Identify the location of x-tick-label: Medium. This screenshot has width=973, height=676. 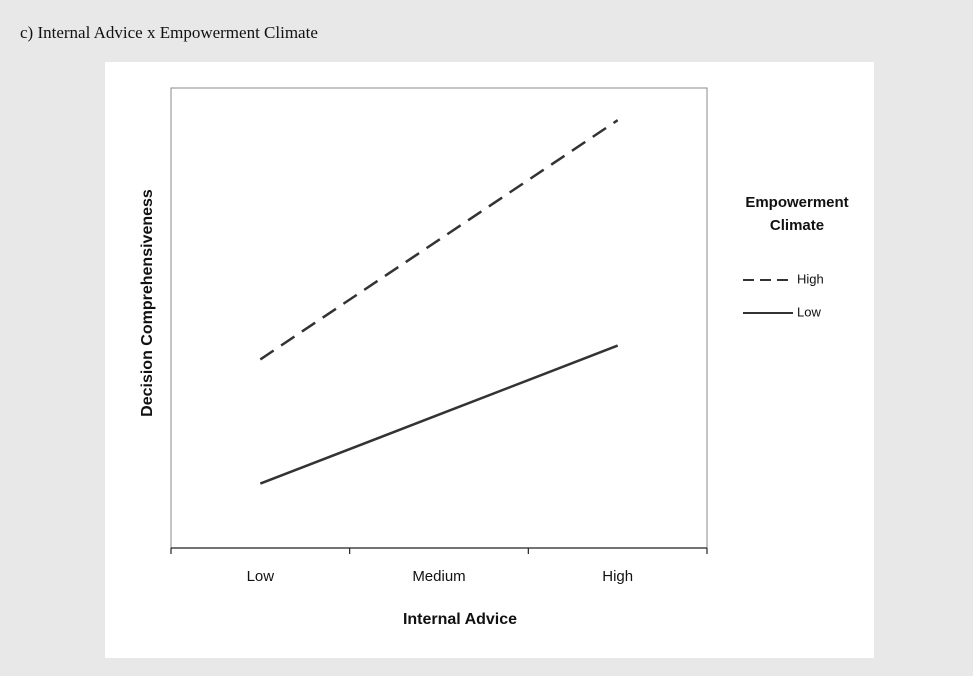
(438, 576).